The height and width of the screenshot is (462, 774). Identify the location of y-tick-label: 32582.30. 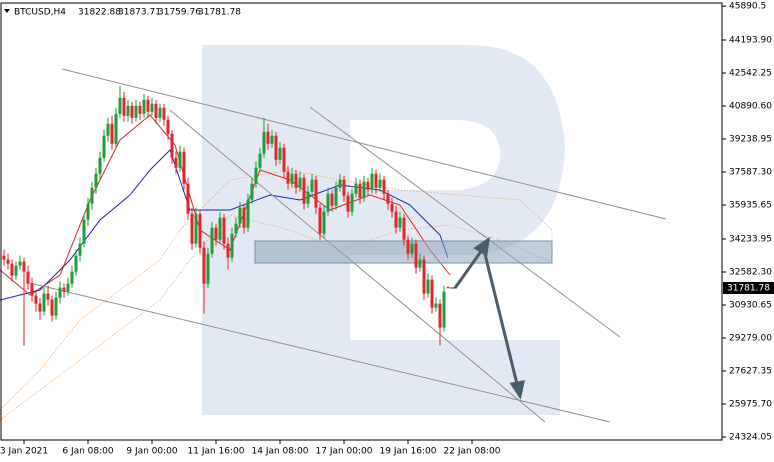
(750, 273).